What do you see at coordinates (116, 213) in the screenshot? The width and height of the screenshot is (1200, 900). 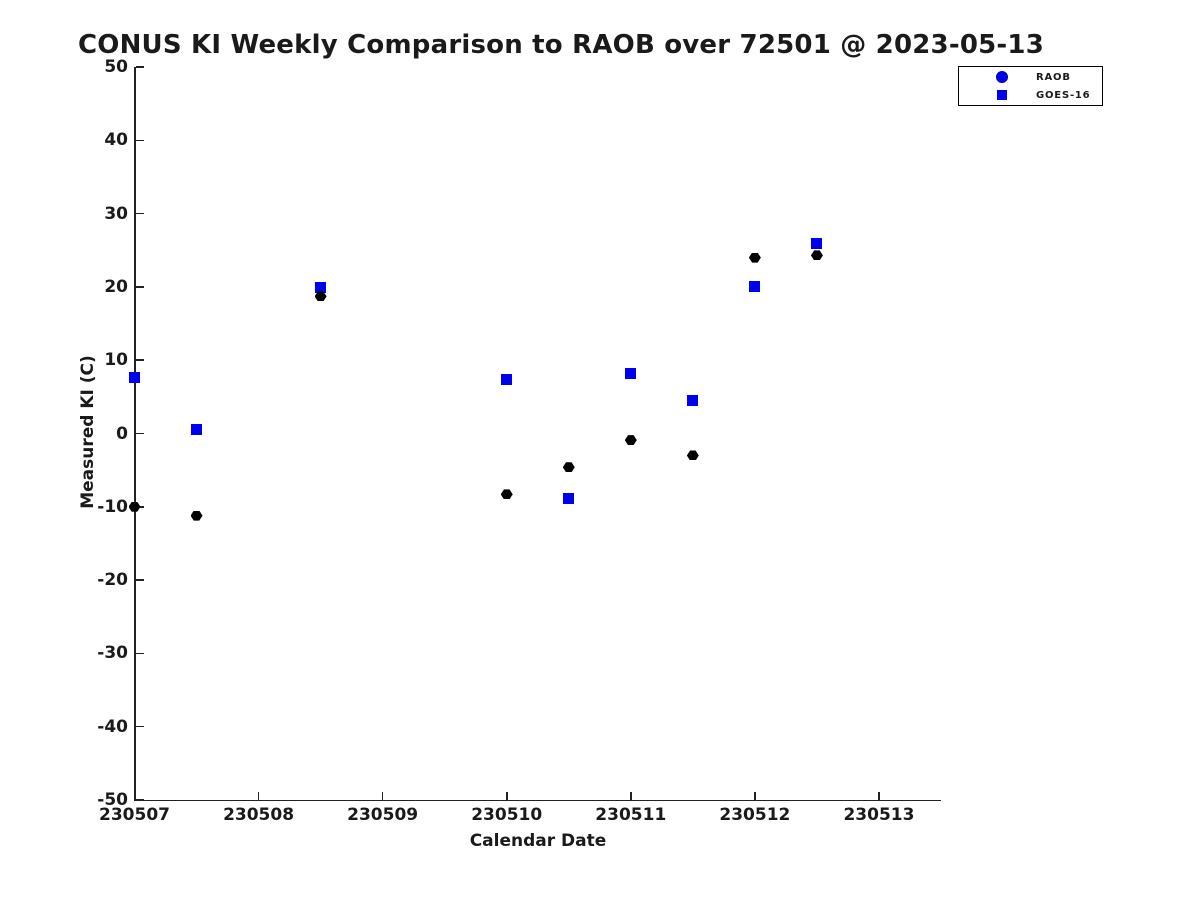 I see `y-tick-label: 30` at bounding box center [116, 213].